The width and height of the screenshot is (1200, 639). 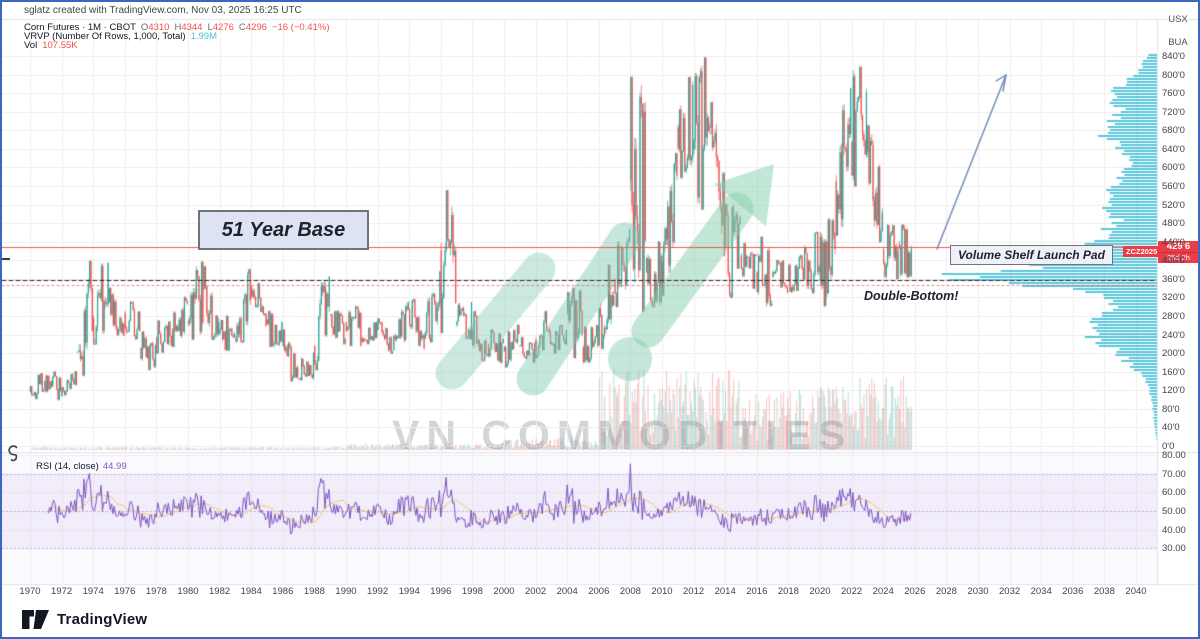 I want to click on price-tick-label: 840'0, so click(x=1173, y=56).